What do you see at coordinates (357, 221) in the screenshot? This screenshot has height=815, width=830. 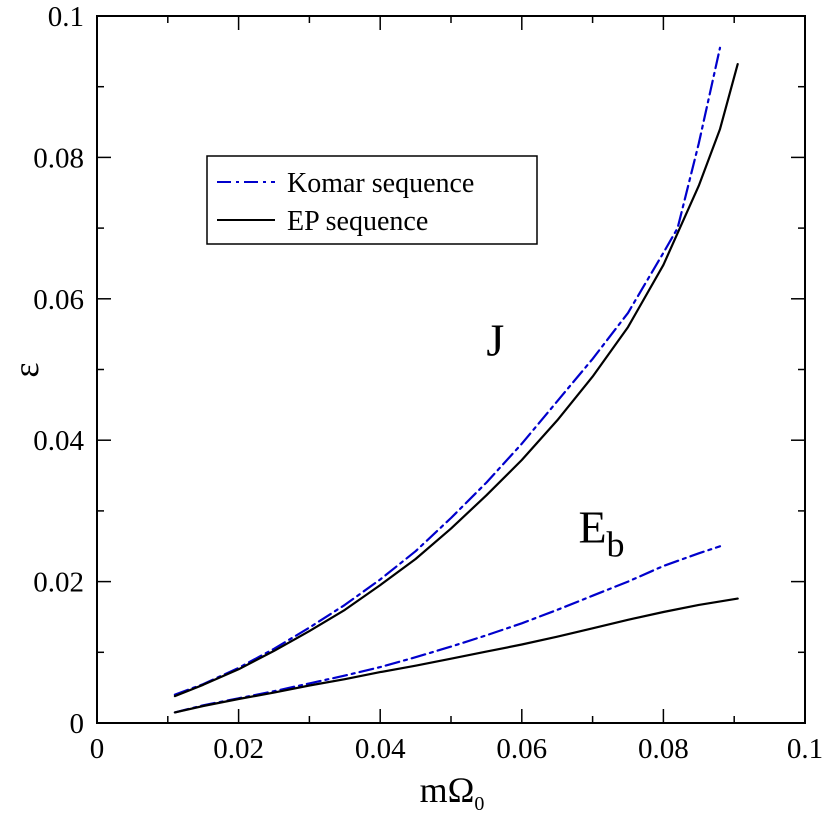 I see `legend-label-ep: EP sequence` at bounding box center [357, 221].